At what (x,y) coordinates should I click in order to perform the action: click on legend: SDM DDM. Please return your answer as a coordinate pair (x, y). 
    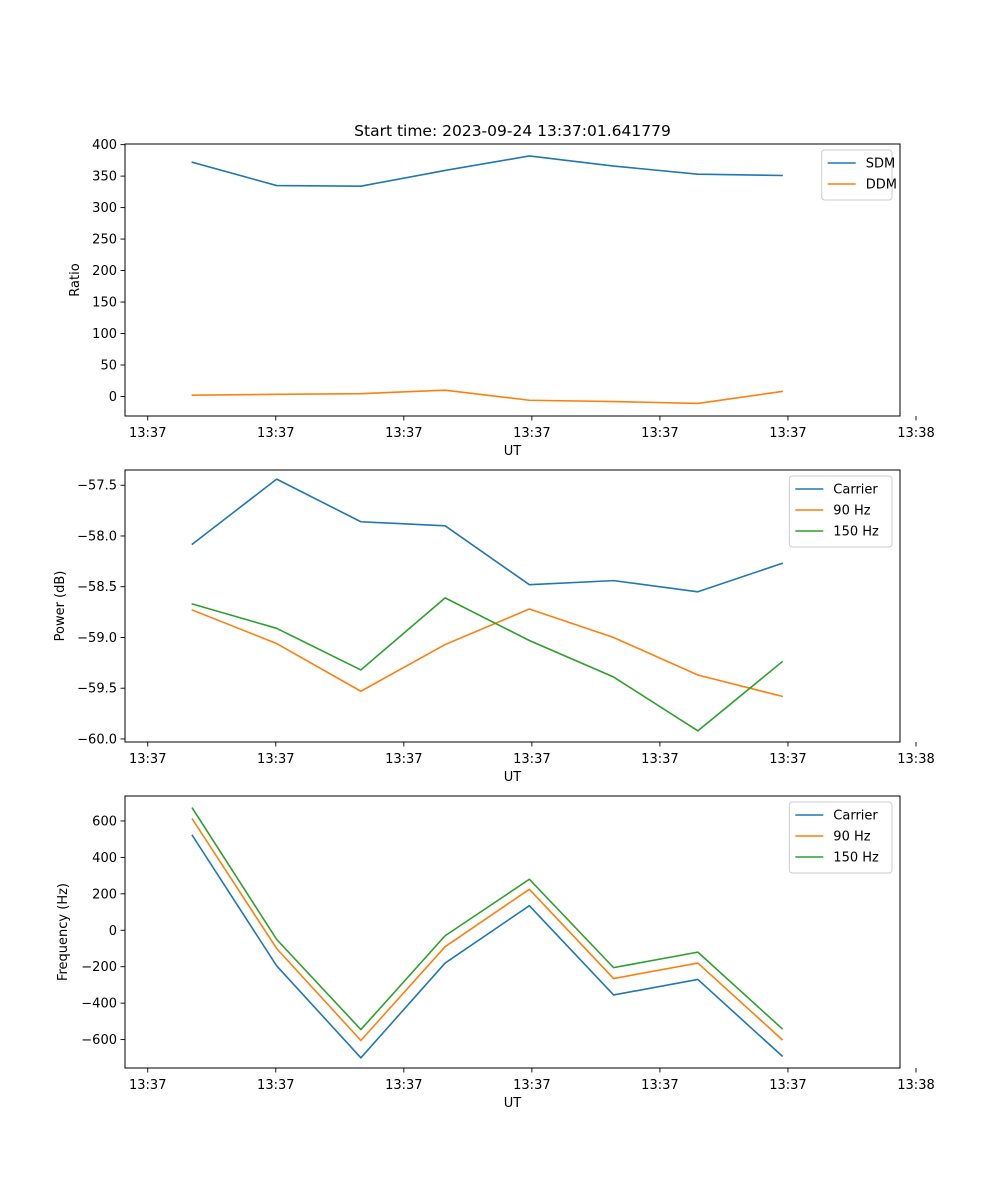
    Looking at the image, I should click on (859, 175).